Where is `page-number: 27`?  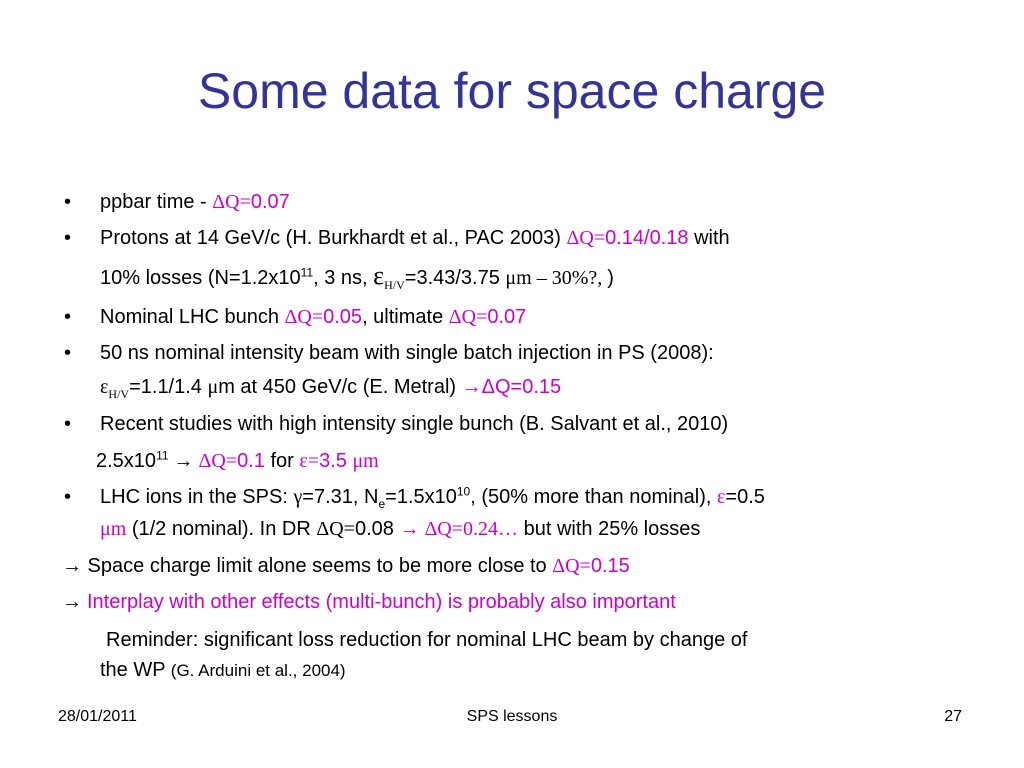 page-number: 27 is located at coordinates (953, 716).